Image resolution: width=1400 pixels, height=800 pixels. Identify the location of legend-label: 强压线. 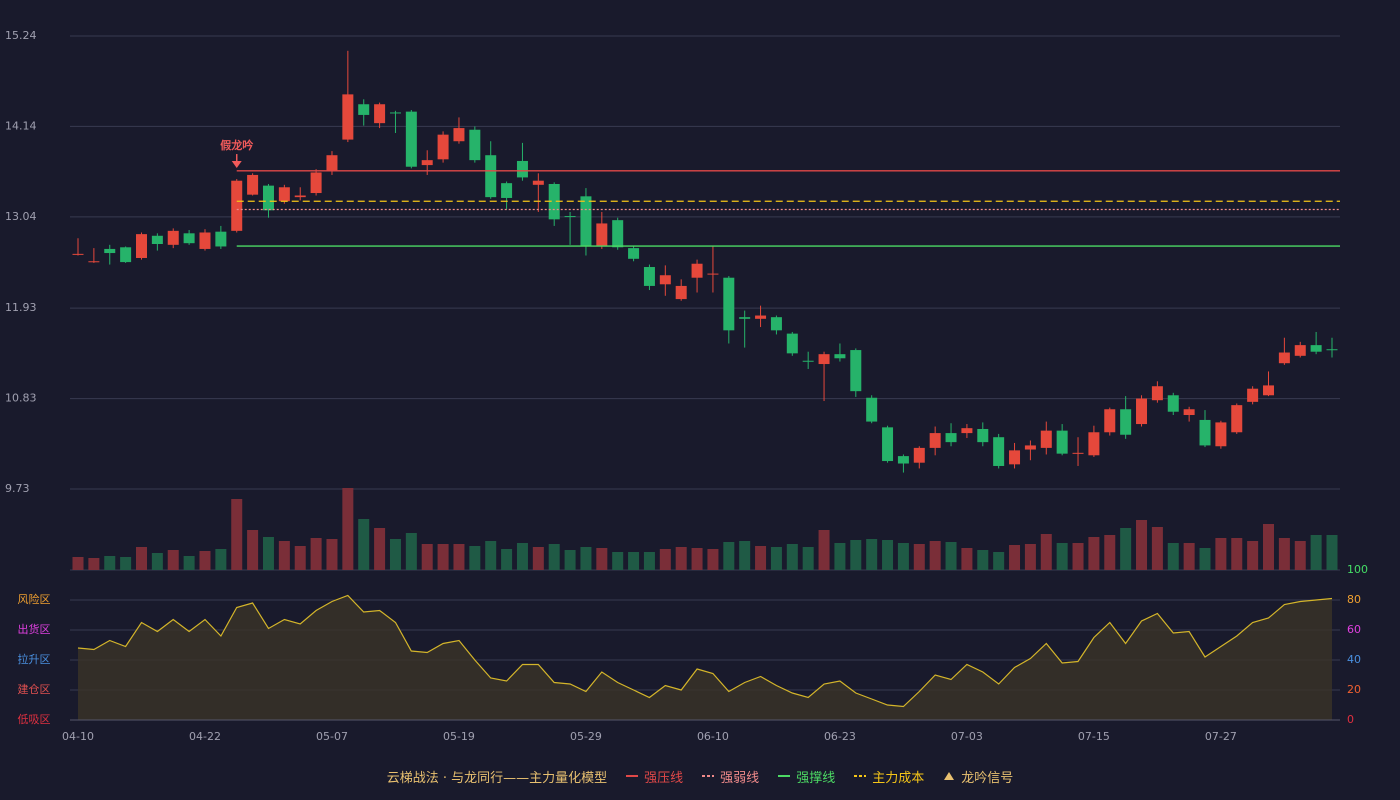
(664, 778).